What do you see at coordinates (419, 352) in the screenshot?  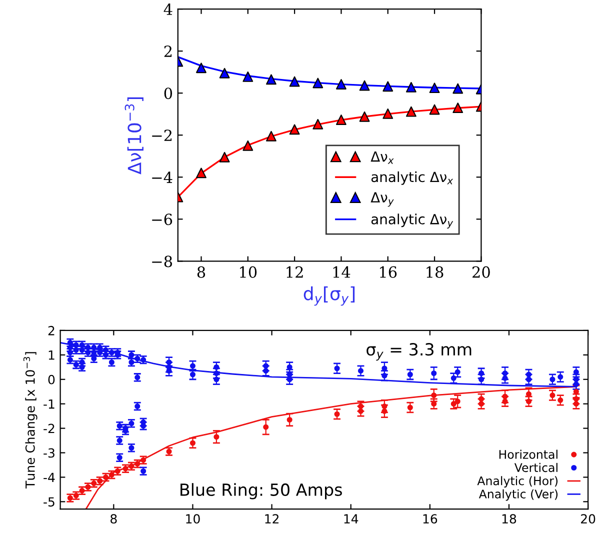 I see `annotation: σ$_{y}$ = 3.3 mm` at bounding box center [419, 352].